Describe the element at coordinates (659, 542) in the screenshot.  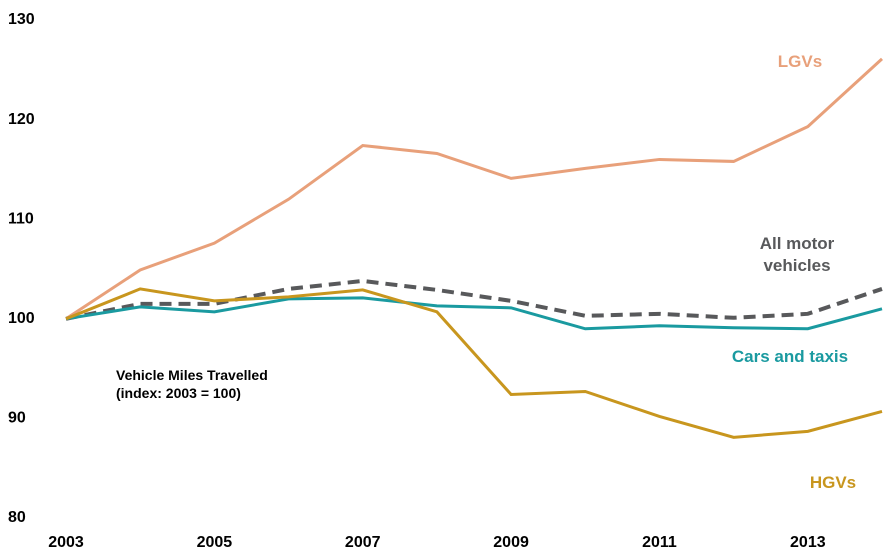
I see `x-tick-label: 2011` at that location.